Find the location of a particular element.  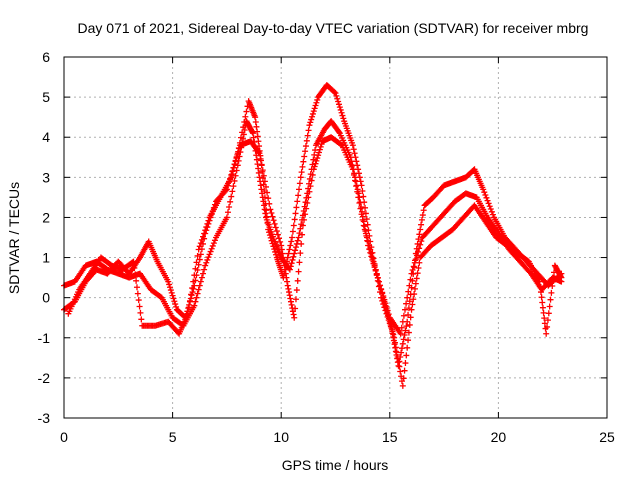

x-tick-label: 10 is located at coordinates (281, 437).